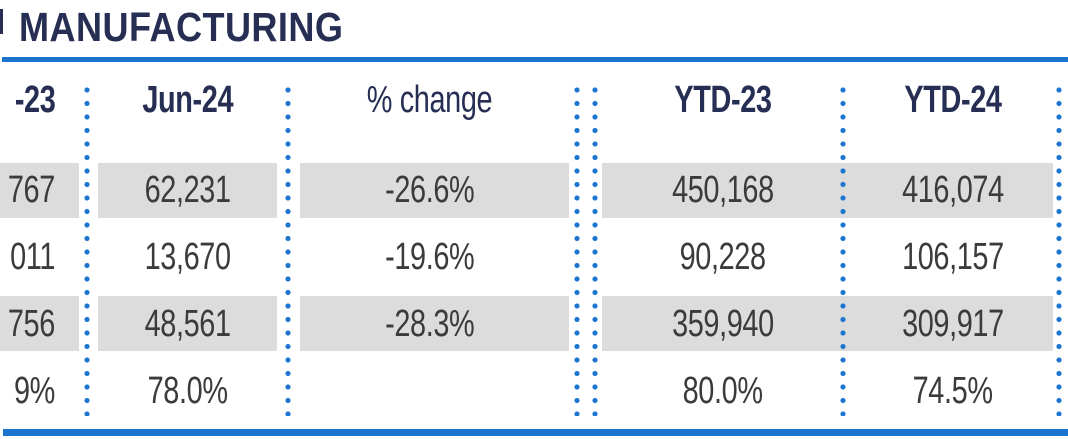  I want to click on row1-shading-col1, so click(39, 190).